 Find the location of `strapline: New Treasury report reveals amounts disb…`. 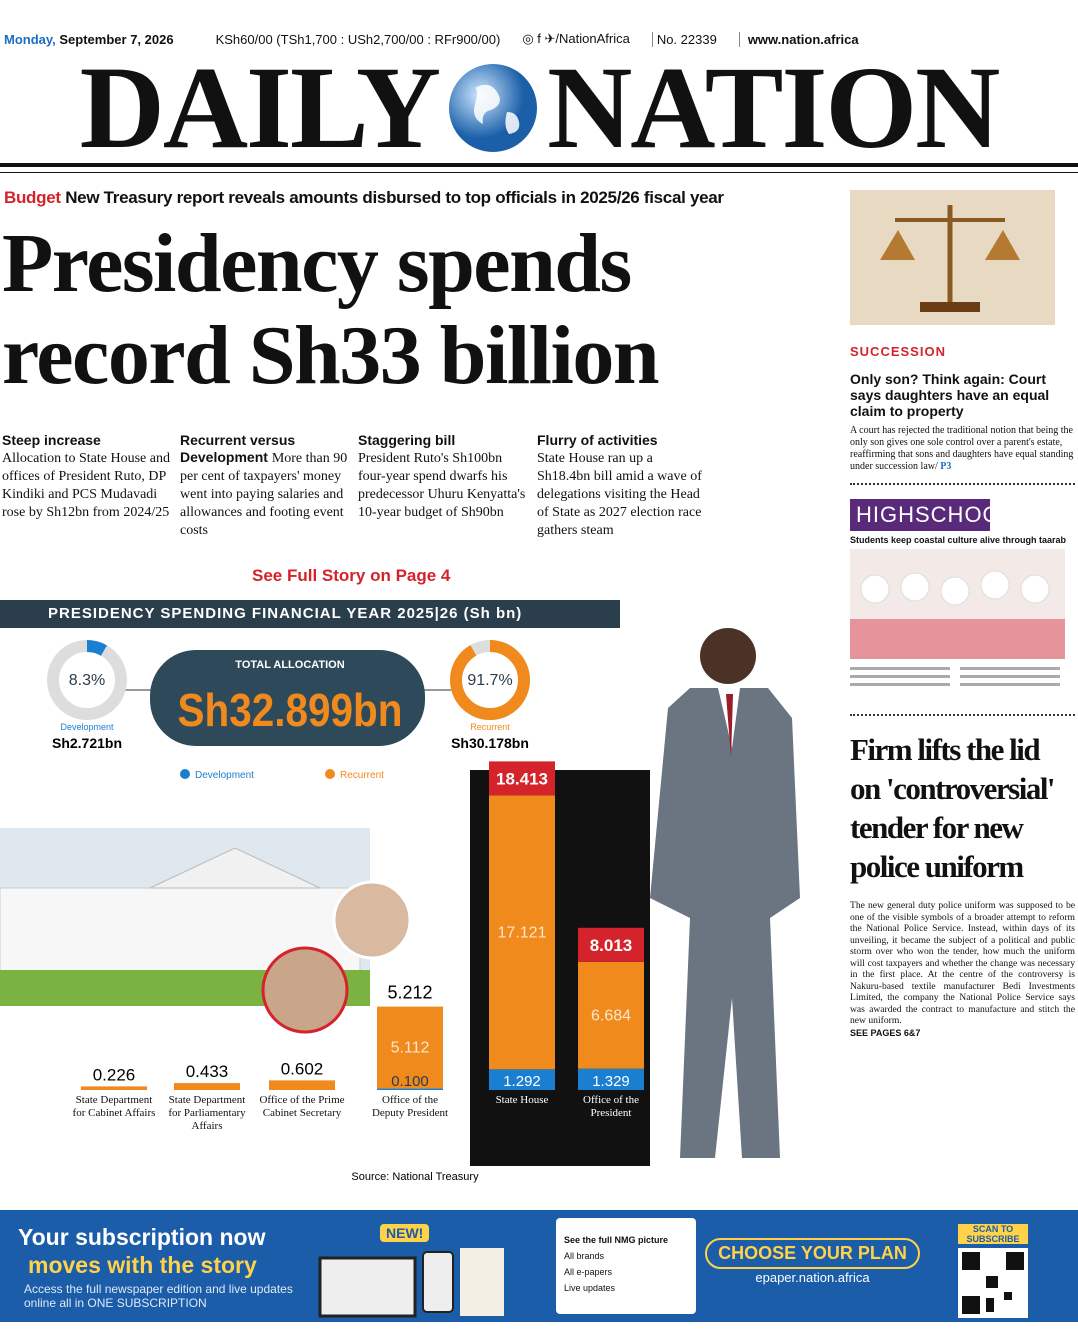

strapline: New Treasury report reveals amounts disb… is located at coordinates (394, 197).